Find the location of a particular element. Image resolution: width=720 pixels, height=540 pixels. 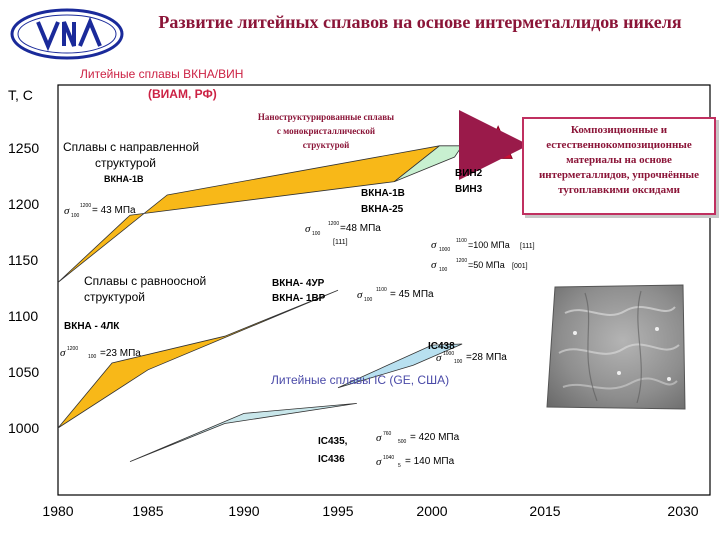

label-nano-line1: Наноструктурированные сплавы is located at coordinates (326, 117).